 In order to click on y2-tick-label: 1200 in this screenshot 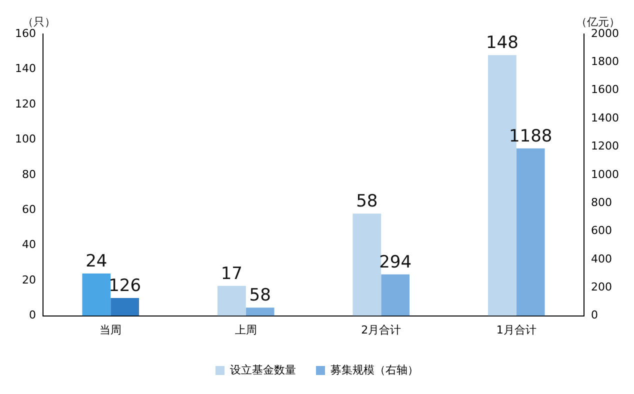, I will do `click(605, 146)`.